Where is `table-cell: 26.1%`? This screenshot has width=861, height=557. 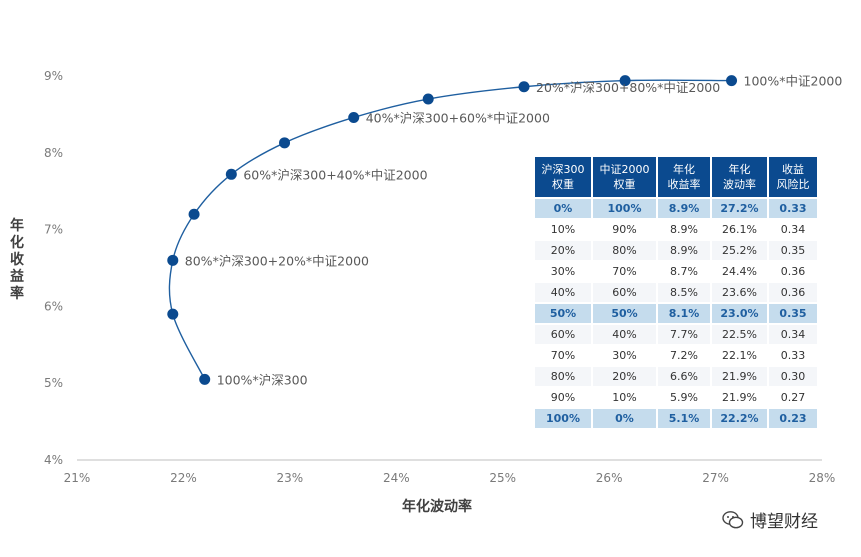 table-cell: 26.1% is located at coordinates (739, 229).